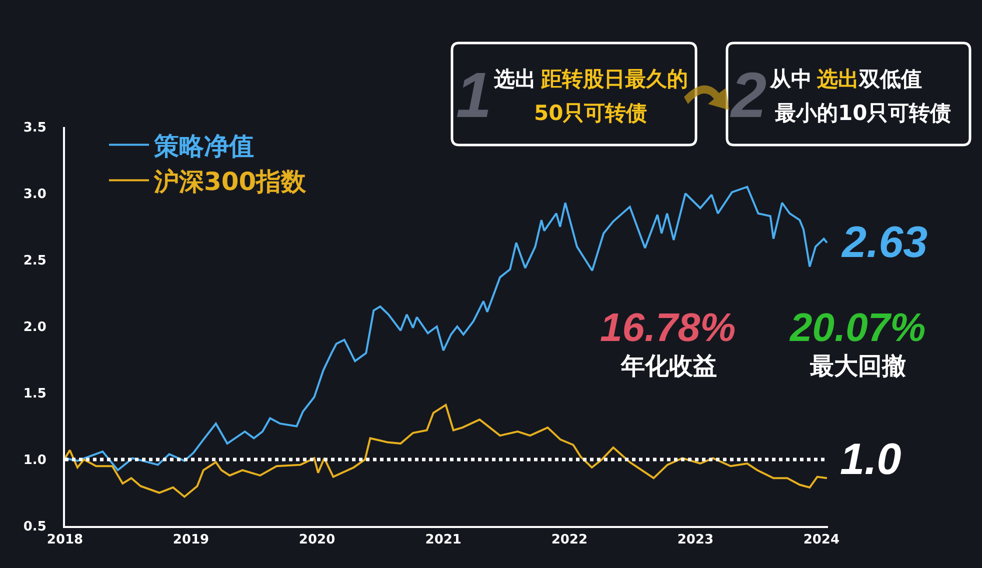 The image size is (982, 568). I want to click on x-tick-label: 2018, so click(65, 540).